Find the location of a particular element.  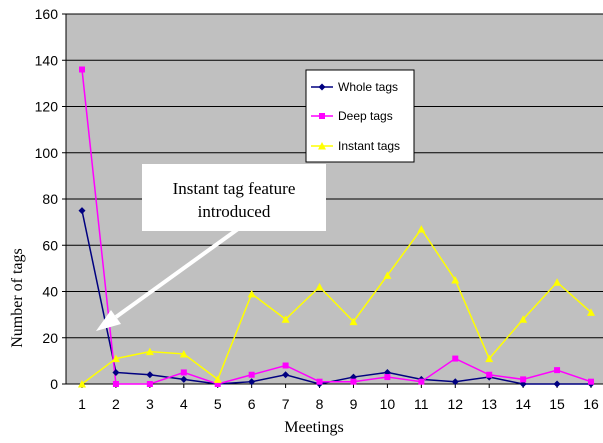

annotation-line-1: Instant tag feature is located at coordinates (234, 188).